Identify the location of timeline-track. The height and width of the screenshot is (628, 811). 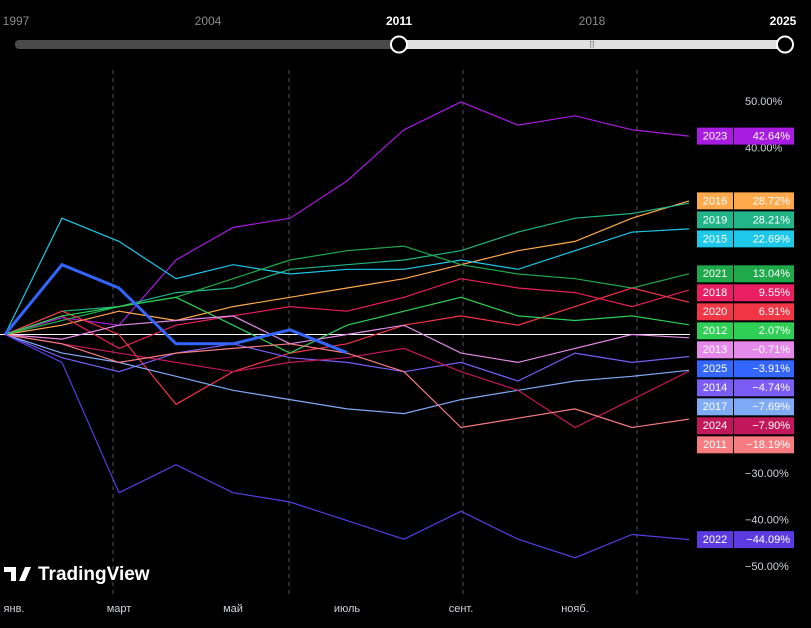
(207, 44).